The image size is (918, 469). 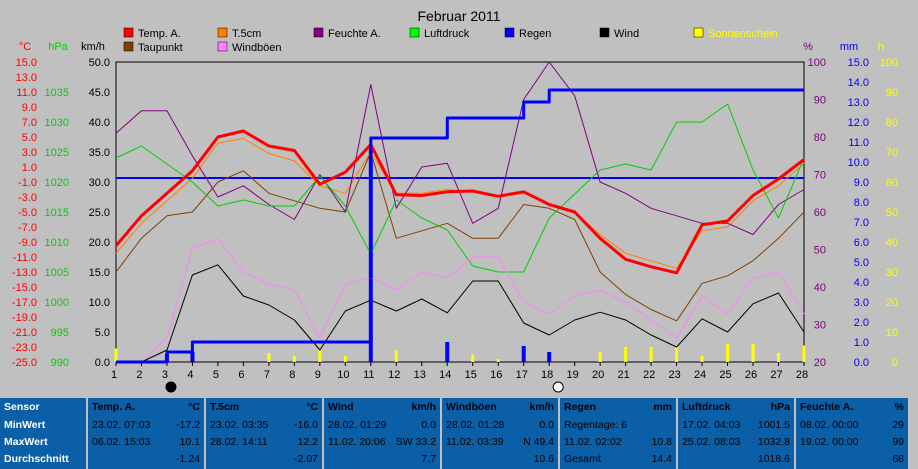 I want to click on rain-tick-label: 4.0, so click(x=861, y=283).